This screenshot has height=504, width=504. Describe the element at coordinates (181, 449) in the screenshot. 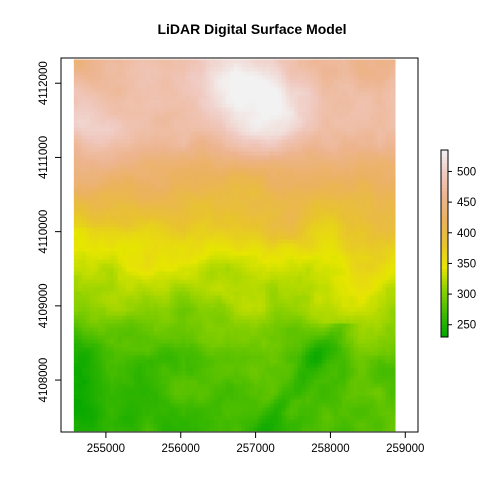

I see `x-tick-label: 256000` at that location.